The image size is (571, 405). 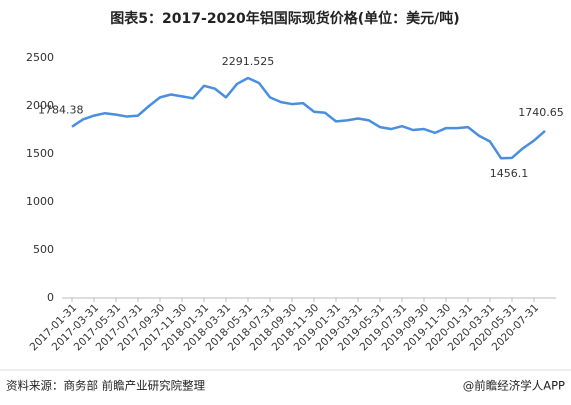 What do you see at coordinates (43, 249) in the screenshot?
I see `y-tick-label: 500` at bounding box center [43, 249].